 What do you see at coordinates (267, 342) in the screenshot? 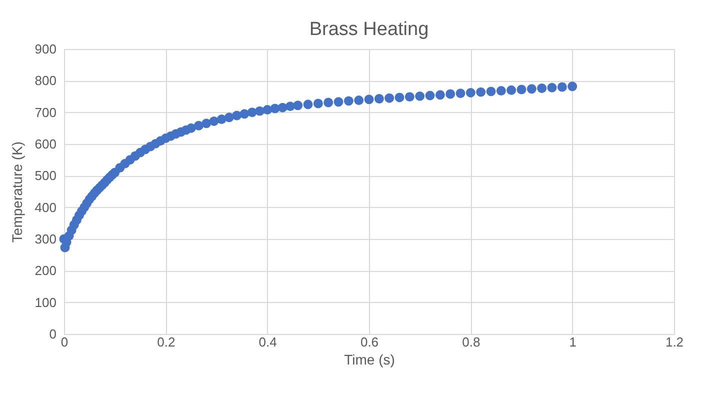
I see `x-tick-label: 0.4` at bounding box center [267, 342].